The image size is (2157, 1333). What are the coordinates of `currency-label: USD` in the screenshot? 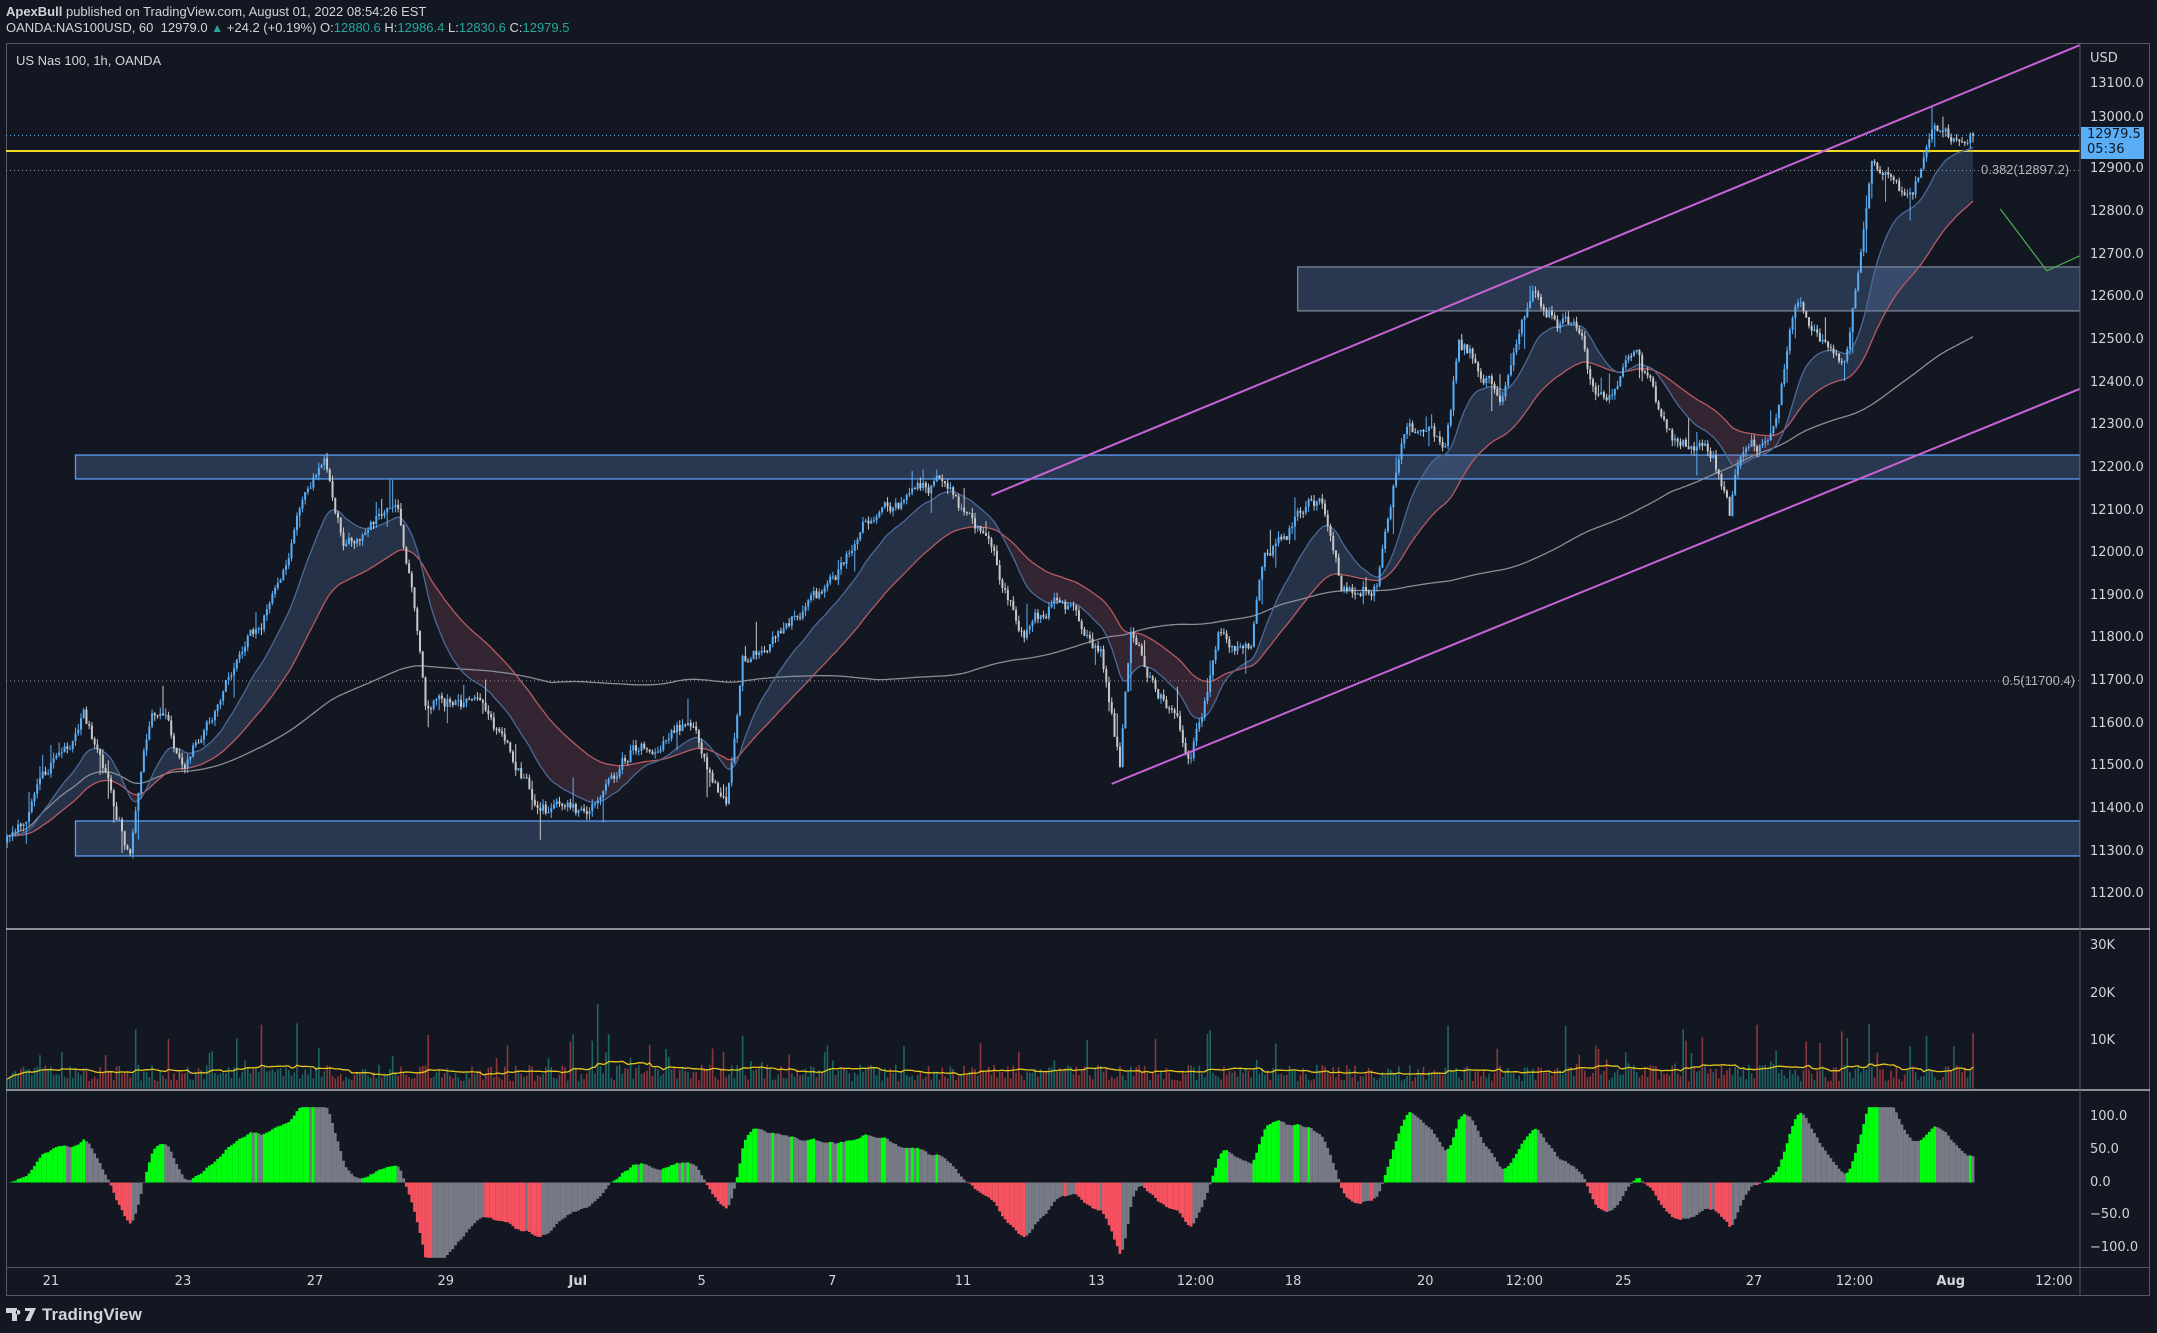 It's located at (2104, 58).